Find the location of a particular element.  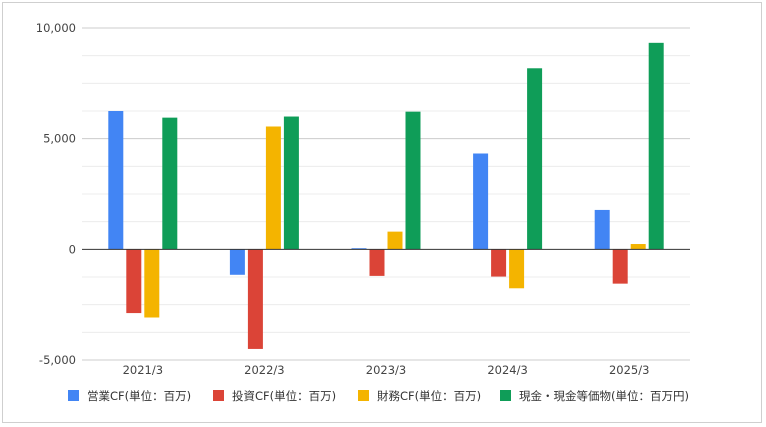

x-tick-label: 2024/3 is located at coordinates (507, 370).